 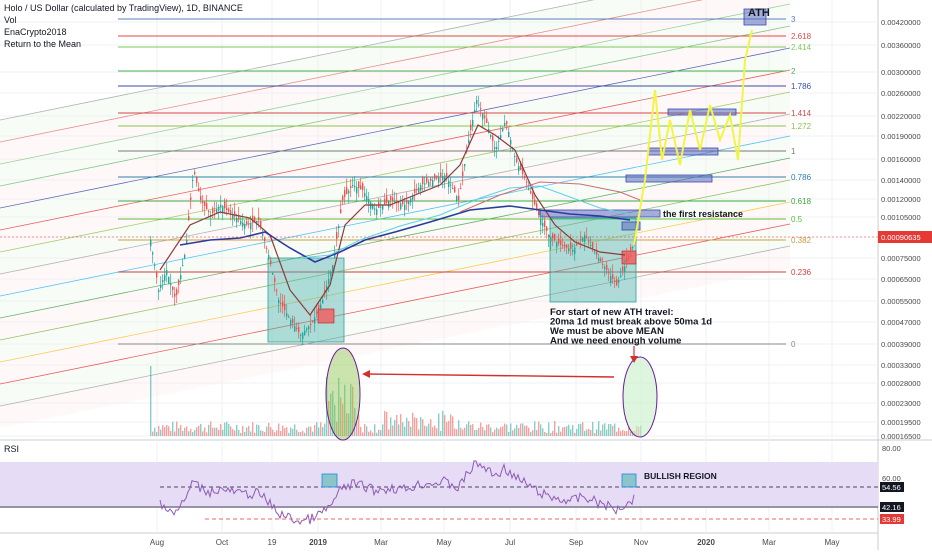 I want to click on fib-level-label: 2.618, so click(x=801, y=36).